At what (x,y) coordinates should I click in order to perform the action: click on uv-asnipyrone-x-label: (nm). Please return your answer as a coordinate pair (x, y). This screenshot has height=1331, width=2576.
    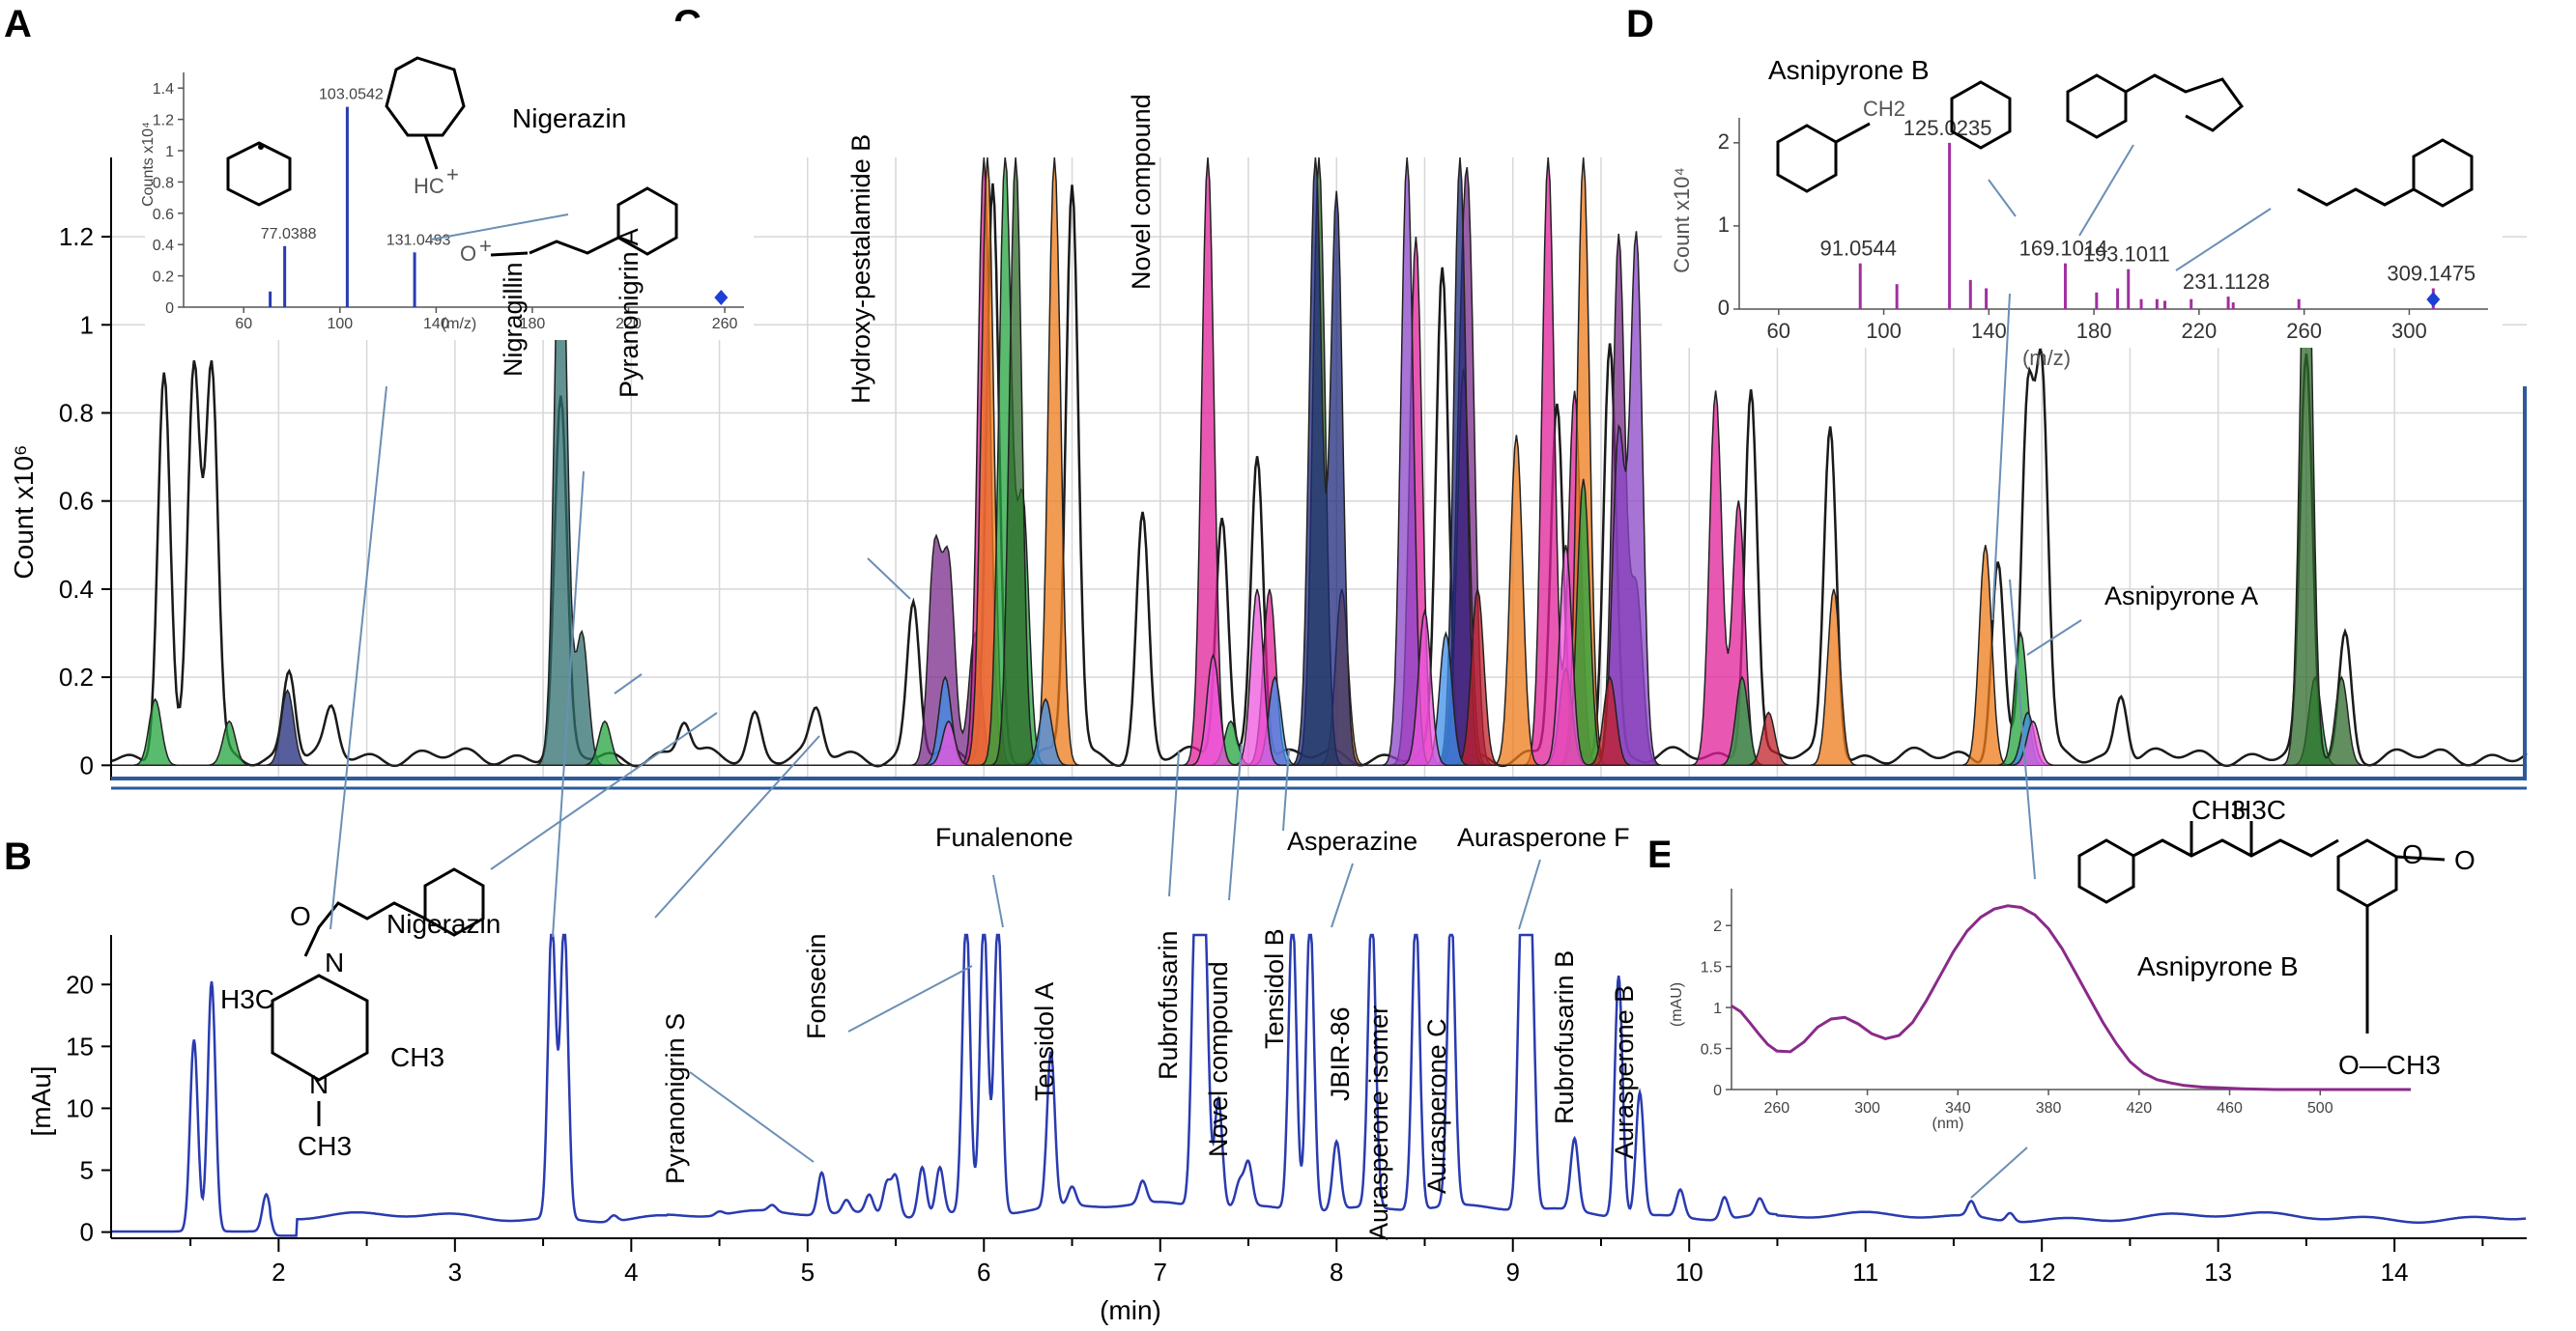
    Looking at the image, I should click on (1948, 1124).